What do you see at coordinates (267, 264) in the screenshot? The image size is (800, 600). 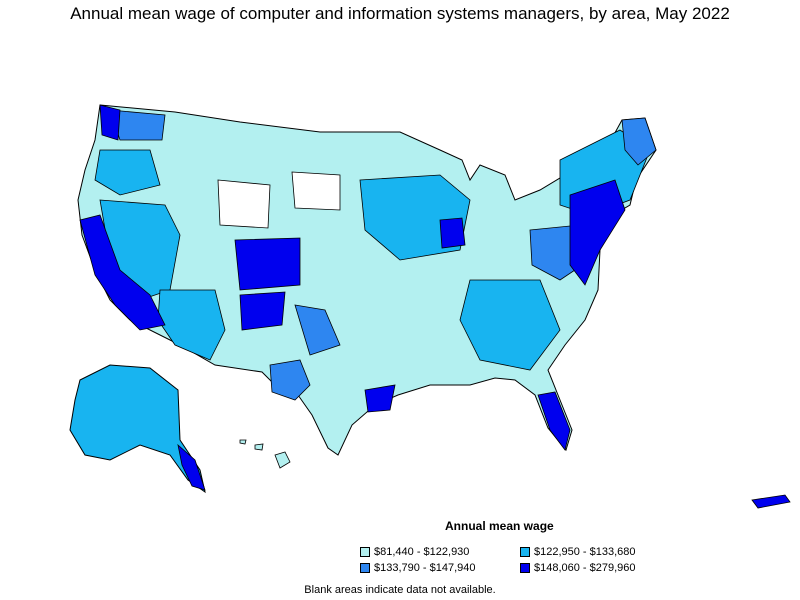 I see `region-level4-colorado` at bounding box center [267, 264].